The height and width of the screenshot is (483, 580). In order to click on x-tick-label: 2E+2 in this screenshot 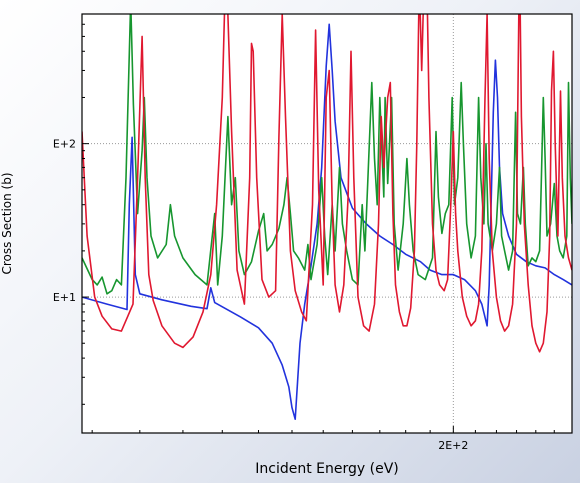, I will do `click(453, 445)`.